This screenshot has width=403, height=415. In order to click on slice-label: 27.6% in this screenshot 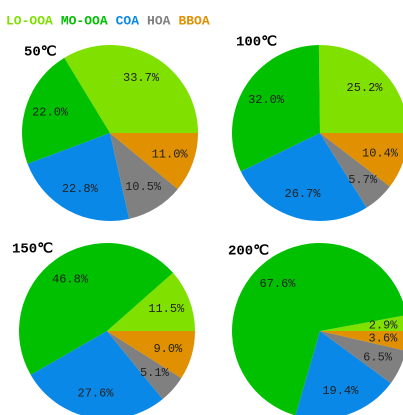, I will do `click(96, 393)`.